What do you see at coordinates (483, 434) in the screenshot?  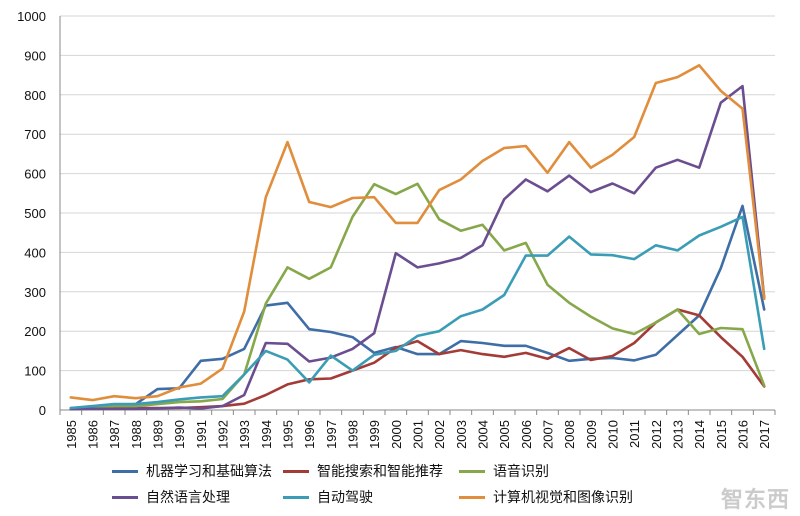 I see `x-tick-label: 2004` at bounding box center [483, 434].